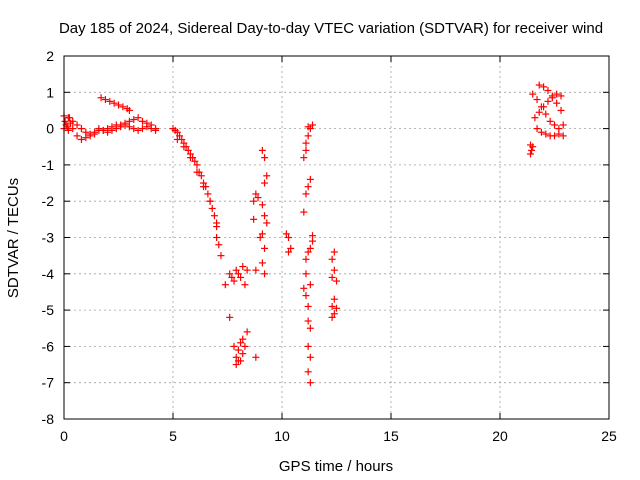  Describe the element at coordinates (173, 436) in the screenshot. I see `x-tick-label: 5` at that location.